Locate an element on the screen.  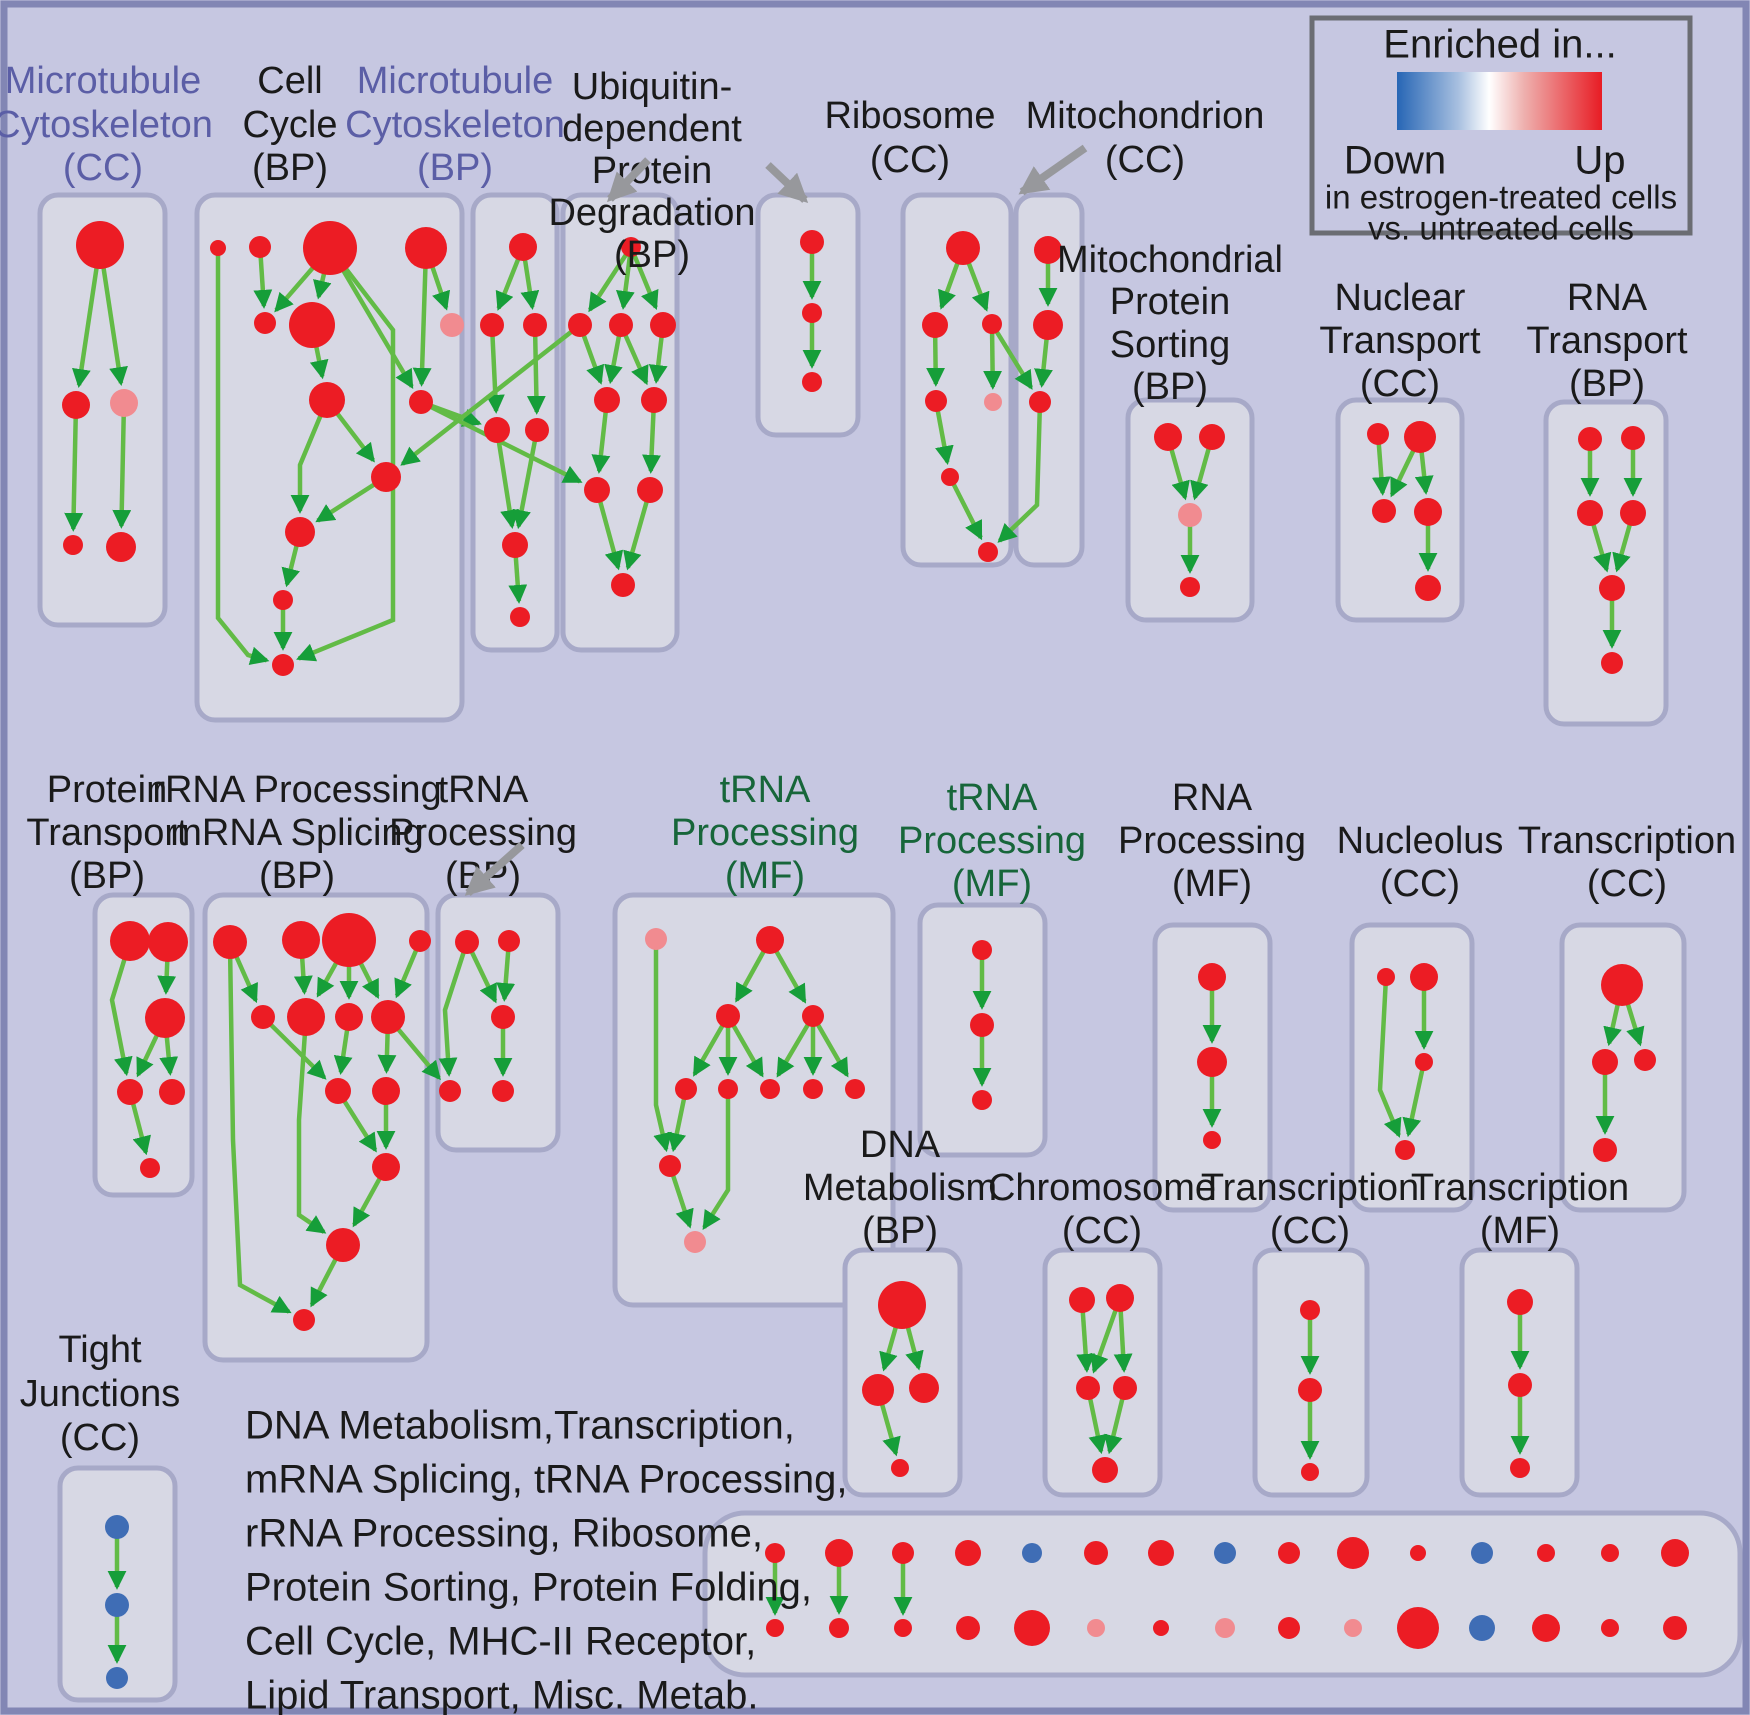
edge-i2-i3 is located at coordinates (1402, 473).